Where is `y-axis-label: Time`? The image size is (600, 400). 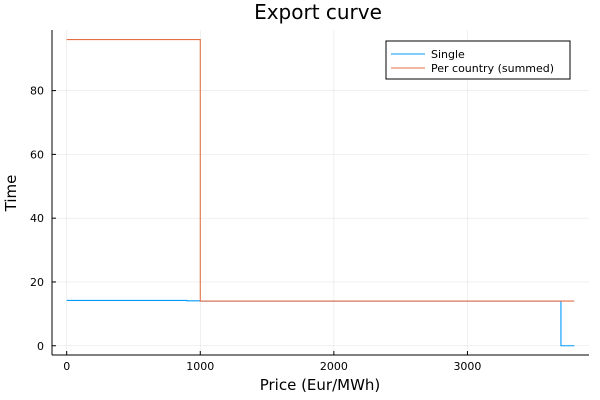 y-axis-label: Time is located at coordinates (11, 194).